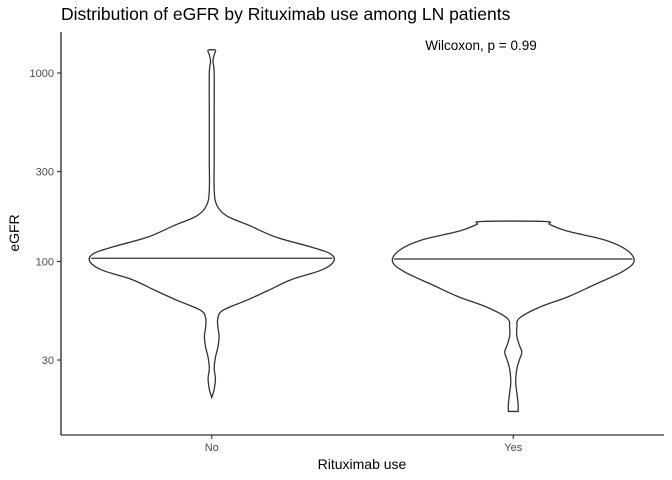 This screenshot has height=480, width=672. What do you see at coordinates (45, 262) in the screenshot?
I see `y-tick-label: 100` at bounding box center [45, 262].